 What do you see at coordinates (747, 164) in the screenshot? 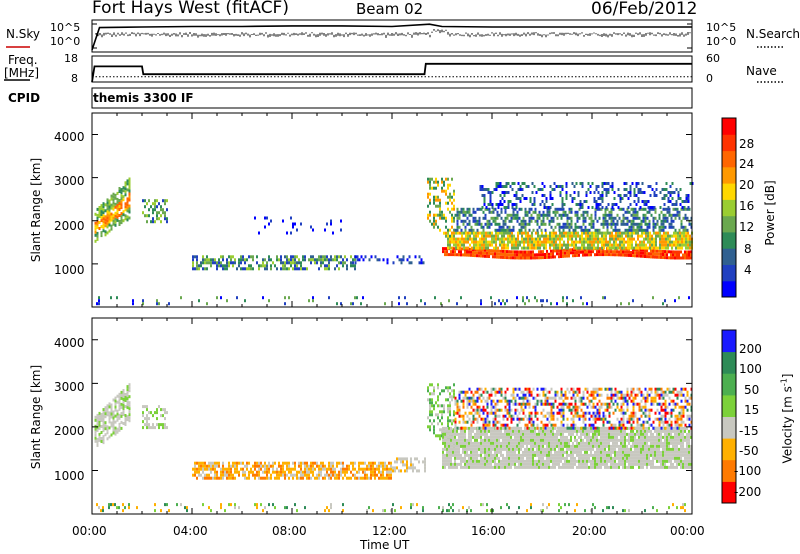
I see `power-cbar-tick-1: 24` at bounding box center [747, 164].